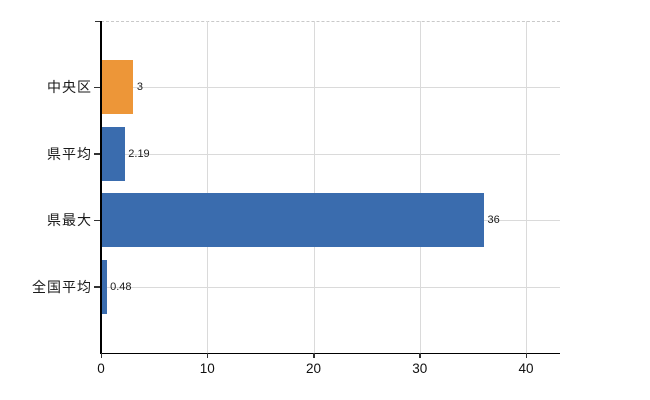 The height and width of the screenshot is (400, 650). I want to click on category-label: 県最大, so click(69, 220).